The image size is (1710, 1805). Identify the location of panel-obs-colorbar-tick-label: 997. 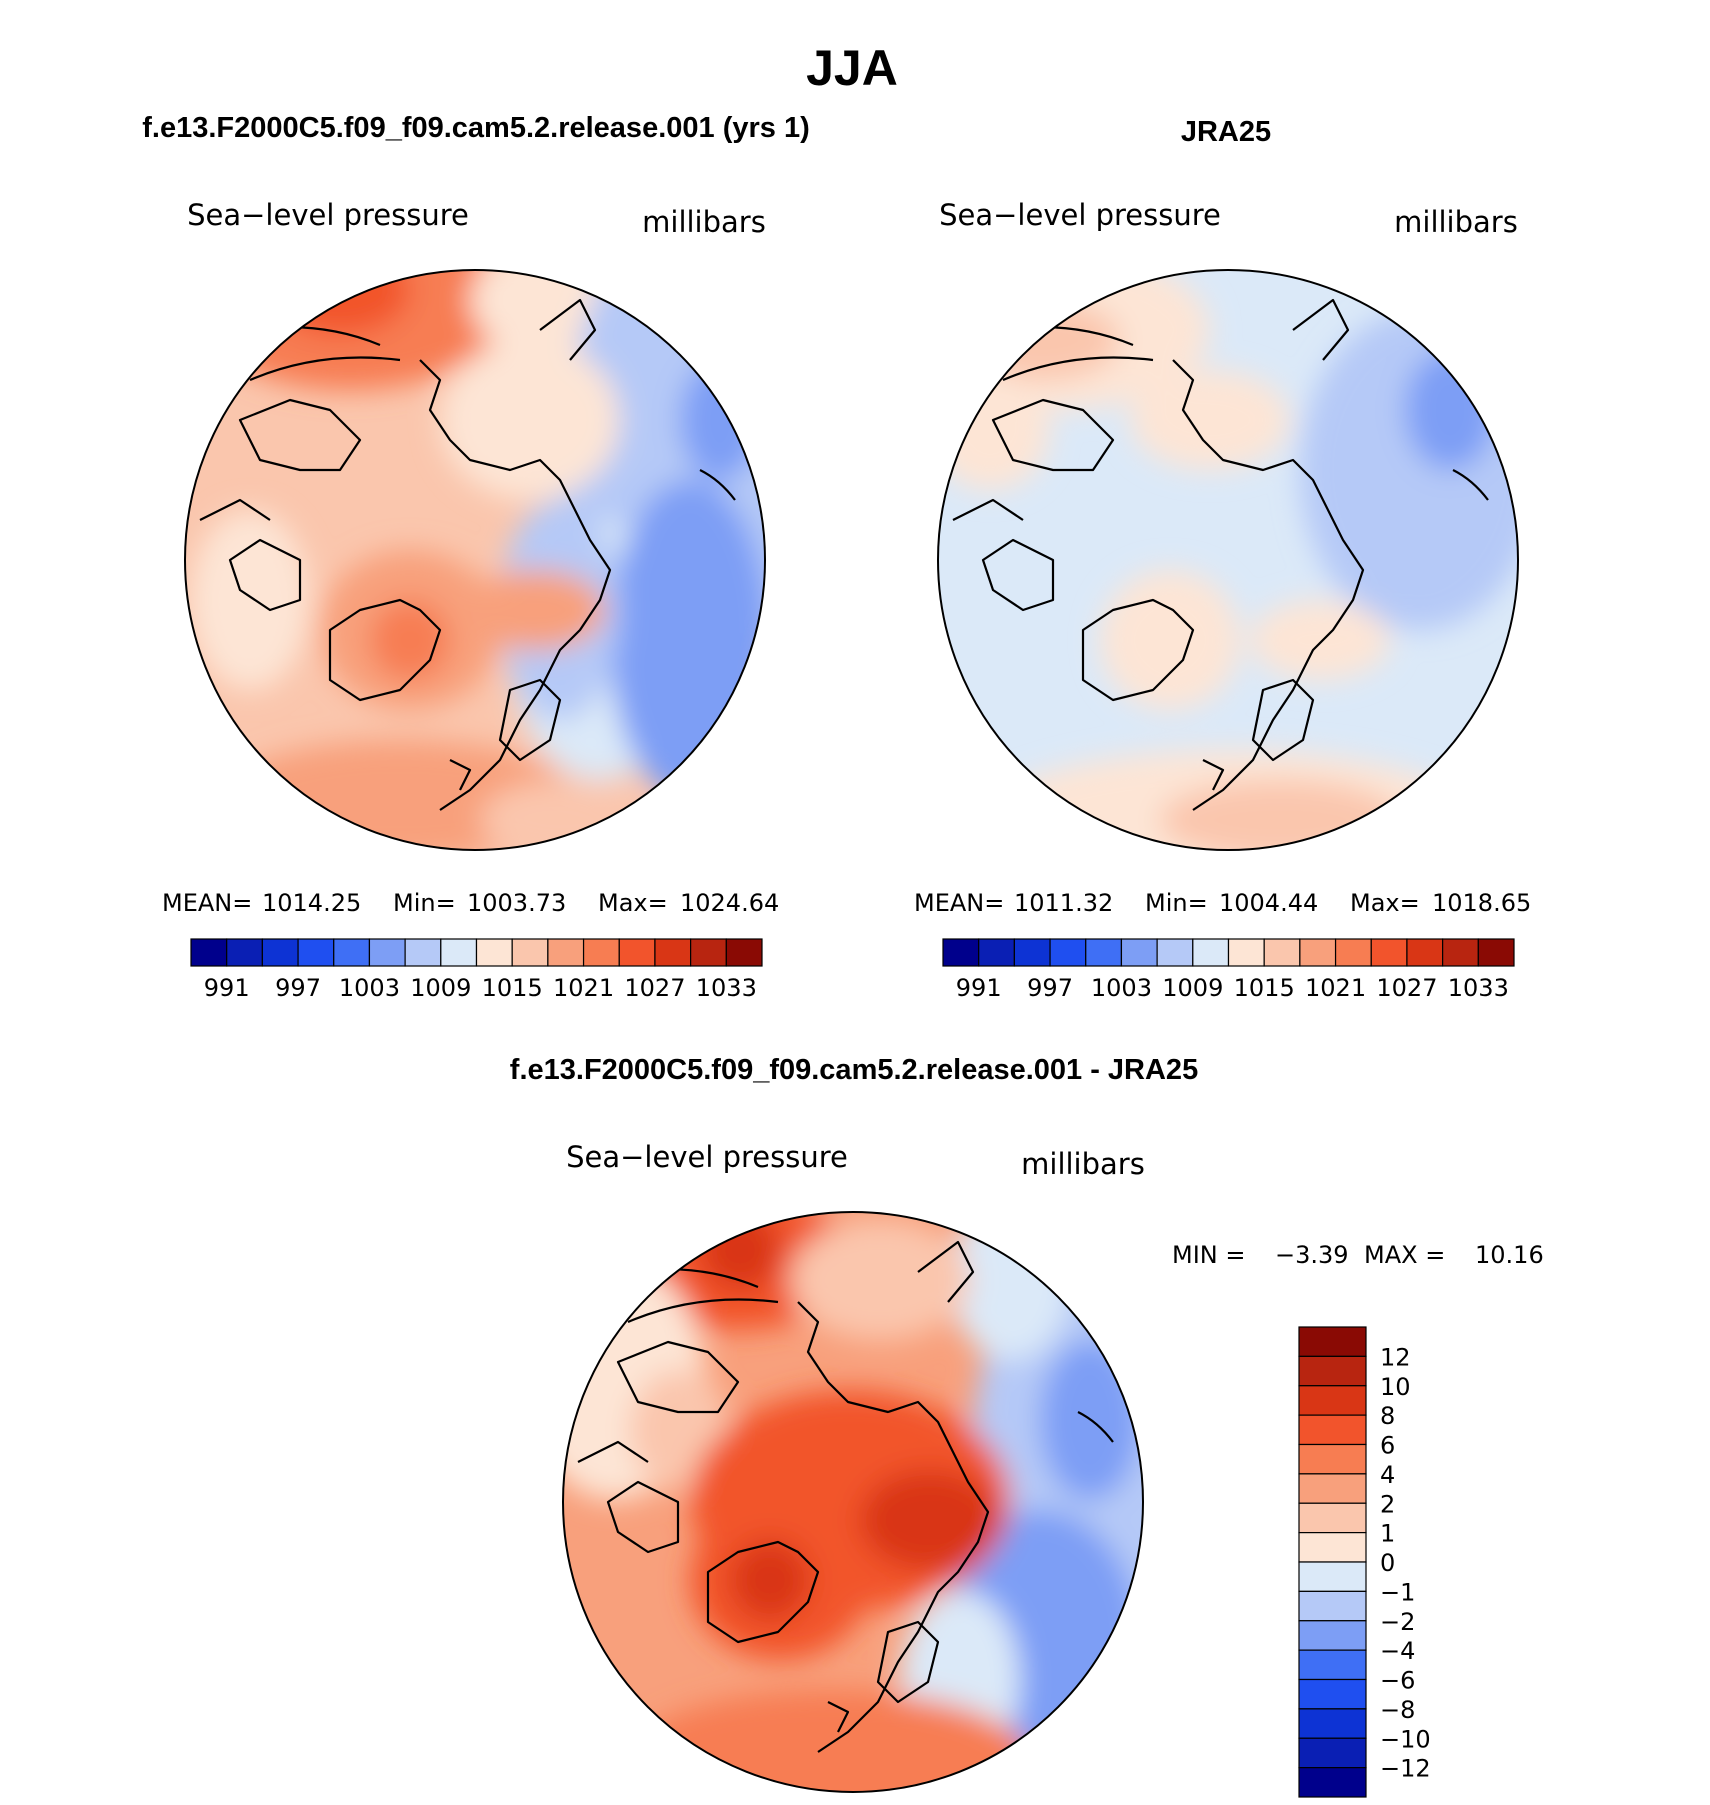
(1050, 988).